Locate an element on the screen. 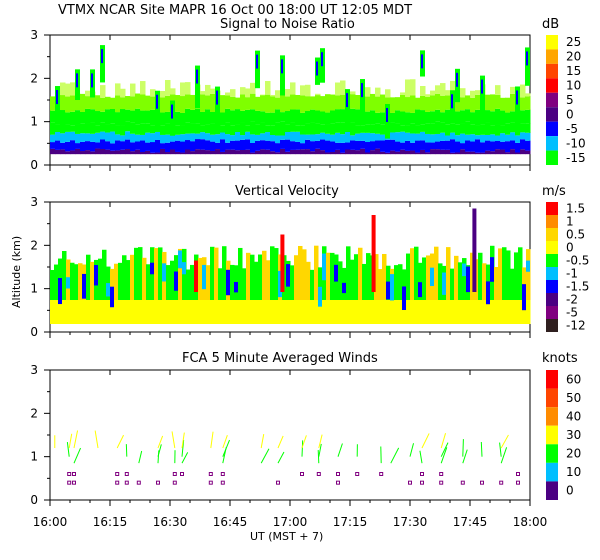 The image size is (600, 560). scale-label: -1 is located at coordinates (572, 274).